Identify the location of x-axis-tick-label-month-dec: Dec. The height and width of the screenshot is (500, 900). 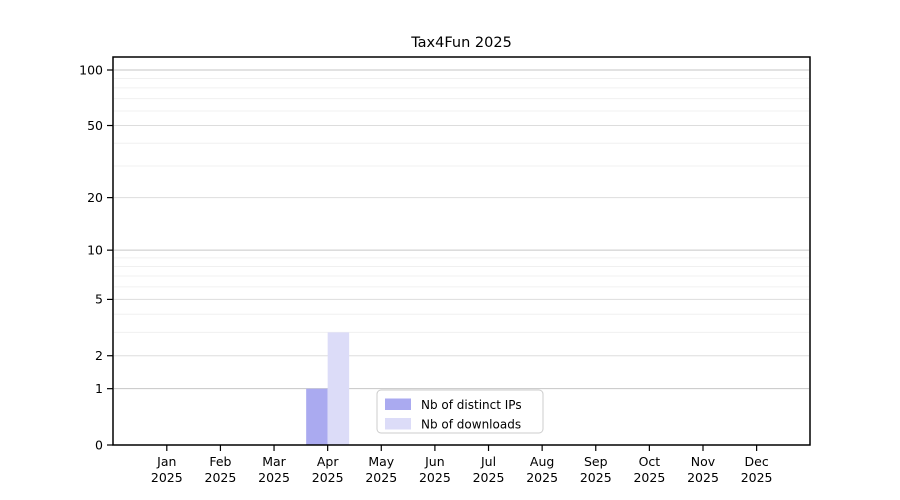
(757, 461).